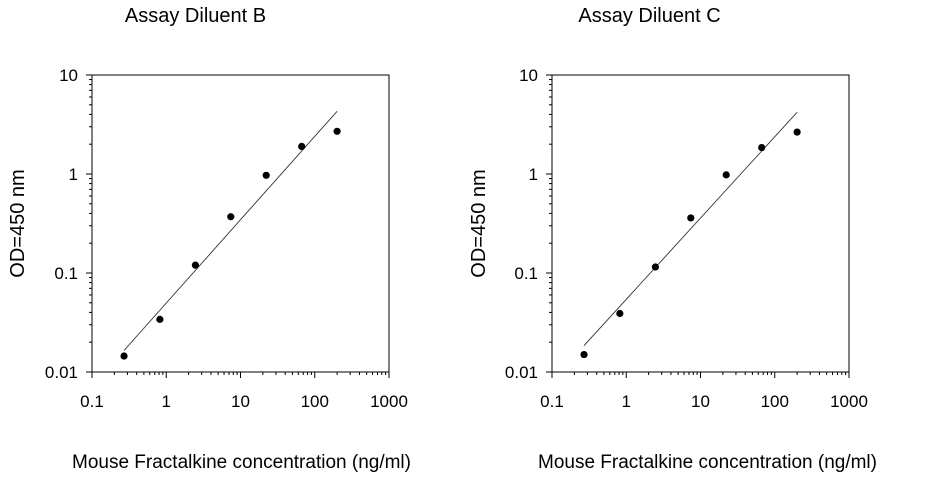 The height and width of the screenshot is (480, 926). I want to click on chart-title: Assay Diluent C, so click(649, 16).